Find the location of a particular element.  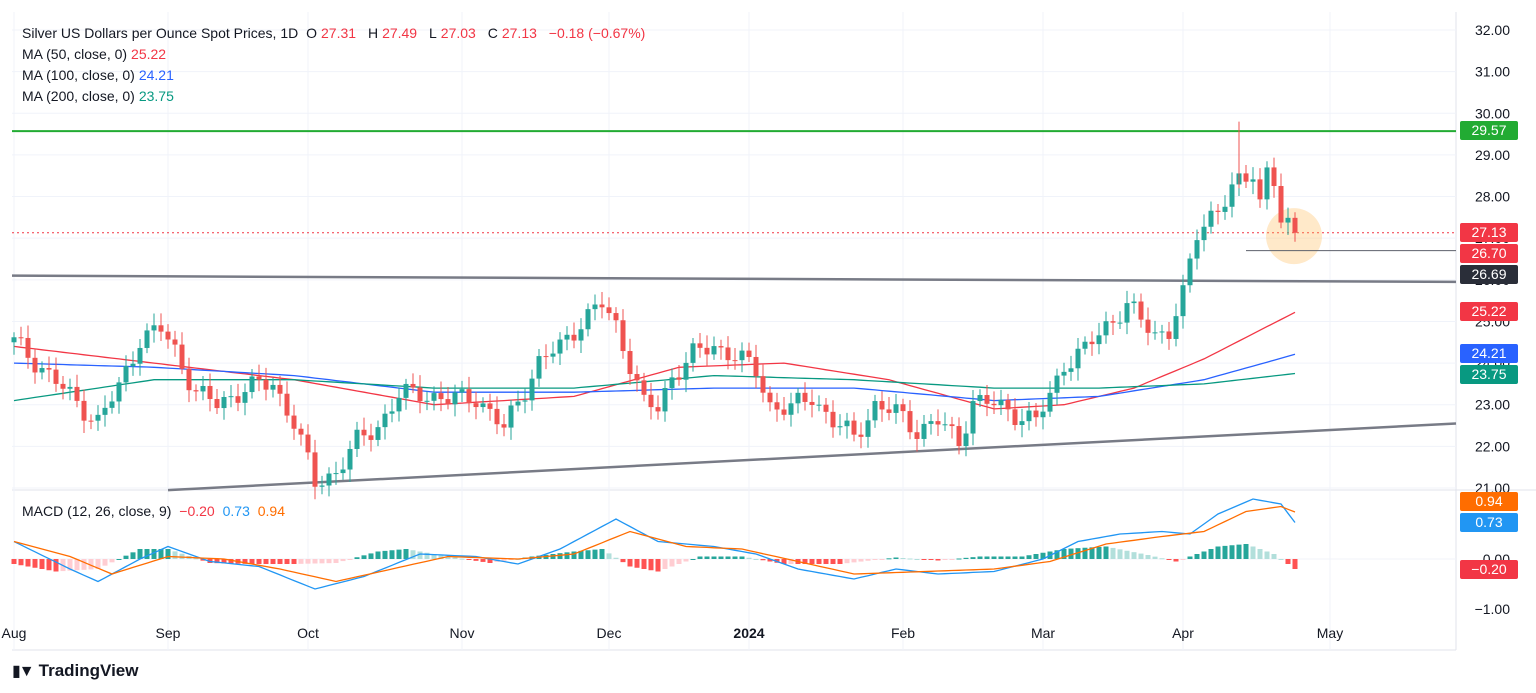

highlight-circle is located at coordinates (1294, 236).